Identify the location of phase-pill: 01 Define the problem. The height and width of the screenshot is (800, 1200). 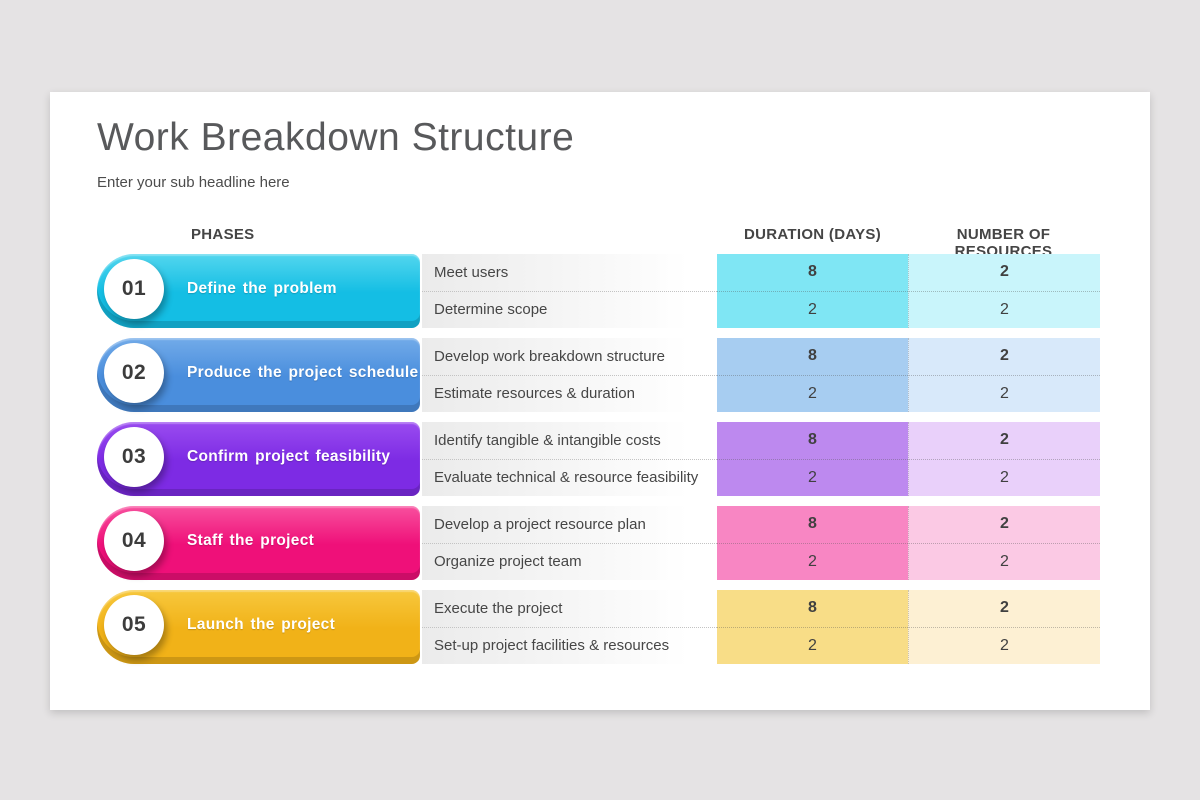
(258, 291).